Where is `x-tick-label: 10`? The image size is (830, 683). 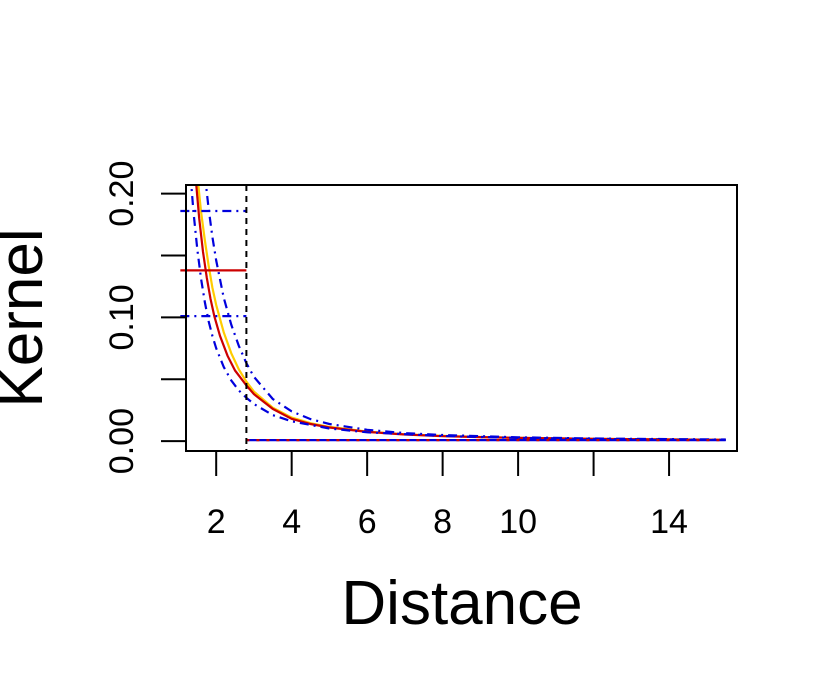 x-tick-label: 10 is located at coordinates (518, 522).